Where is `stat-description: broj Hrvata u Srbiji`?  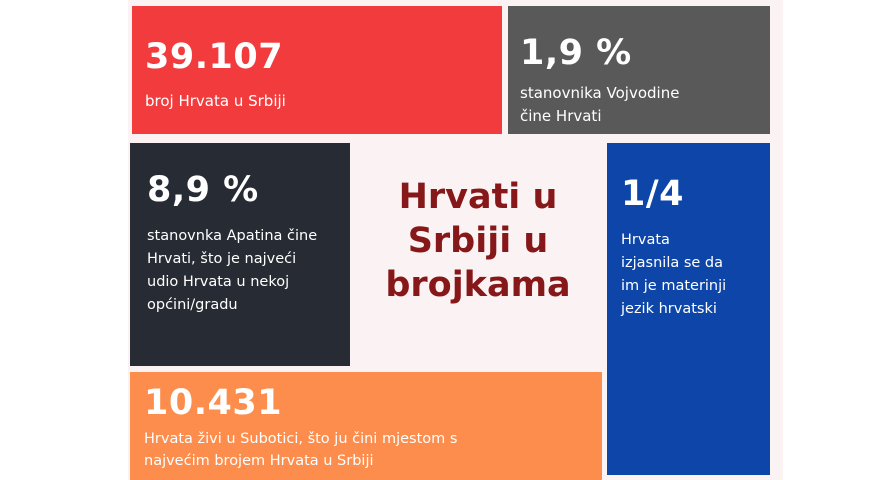
stat-description: broj Hrvata u Srbiji is located at coordinates (215, 101).